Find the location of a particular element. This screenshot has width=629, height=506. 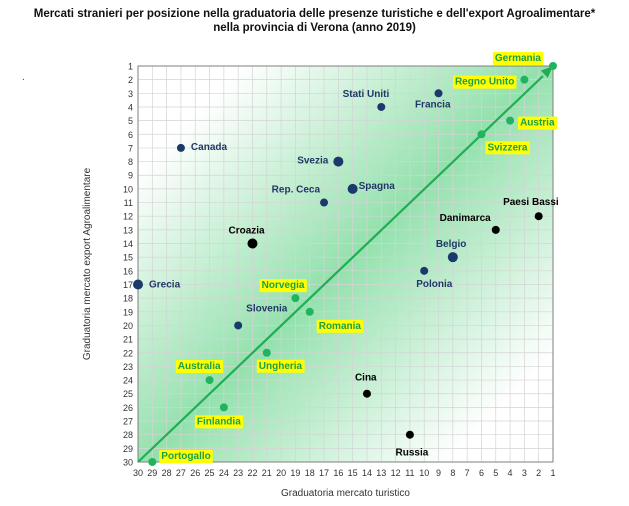

chart-subtitle: nella provincia di Verona (anno 2019) is located at coordinates (314, 28).